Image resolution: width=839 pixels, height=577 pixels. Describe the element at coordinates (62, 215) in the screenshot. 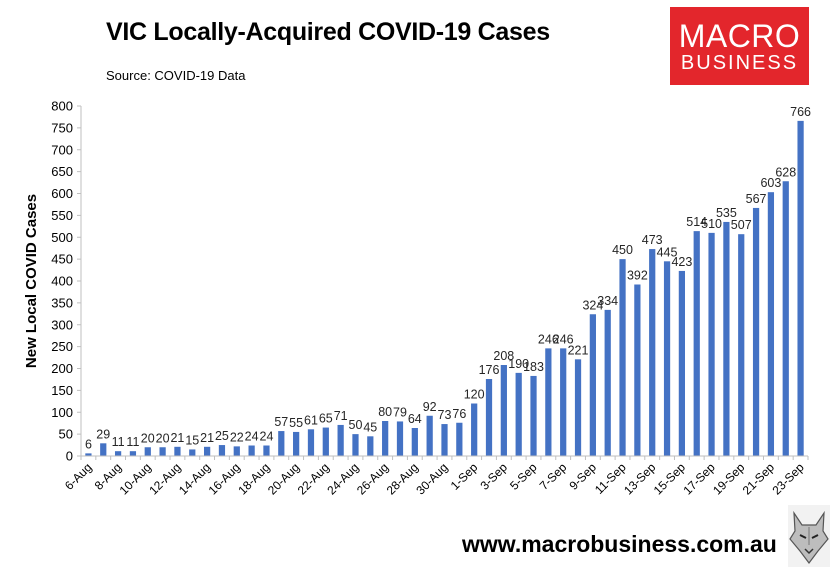

I see `y-tick-label: 550` at that location.